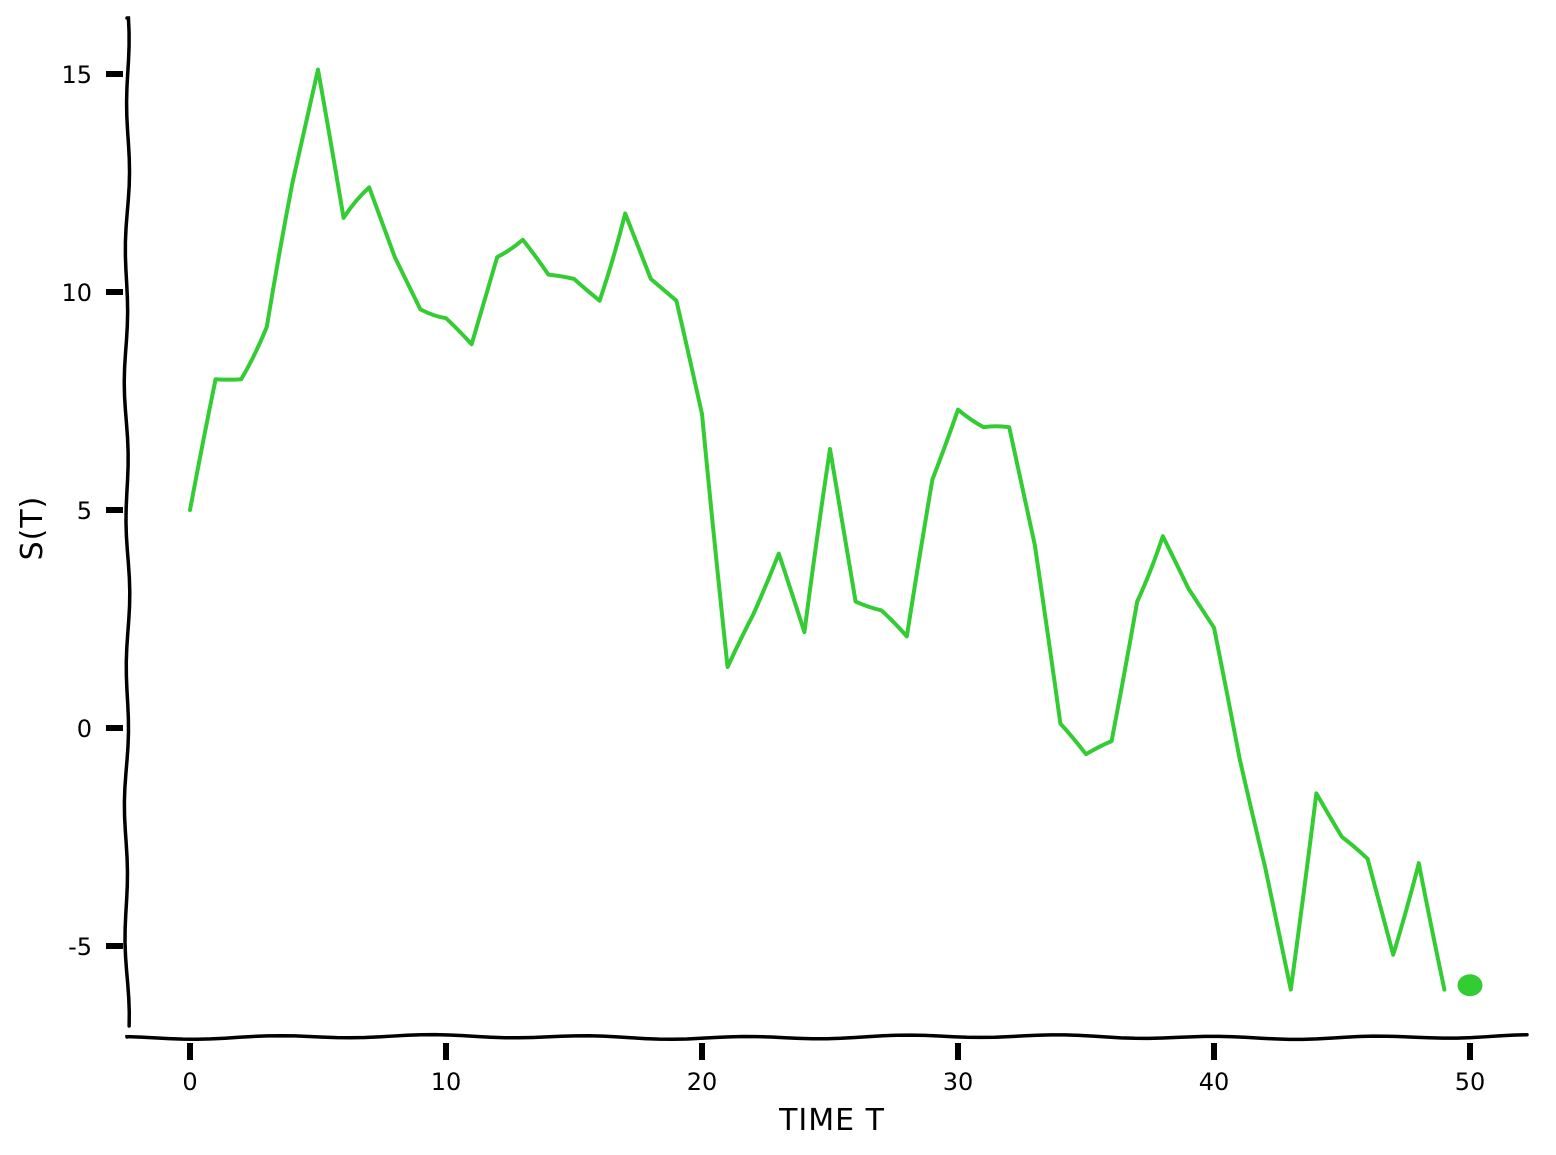 Image resolution: width=1556 pixels, height=1155 pixels. Describe the element at coordinates (84, 729) in the screenshot. I see `y-tick-label: 0` at that location.